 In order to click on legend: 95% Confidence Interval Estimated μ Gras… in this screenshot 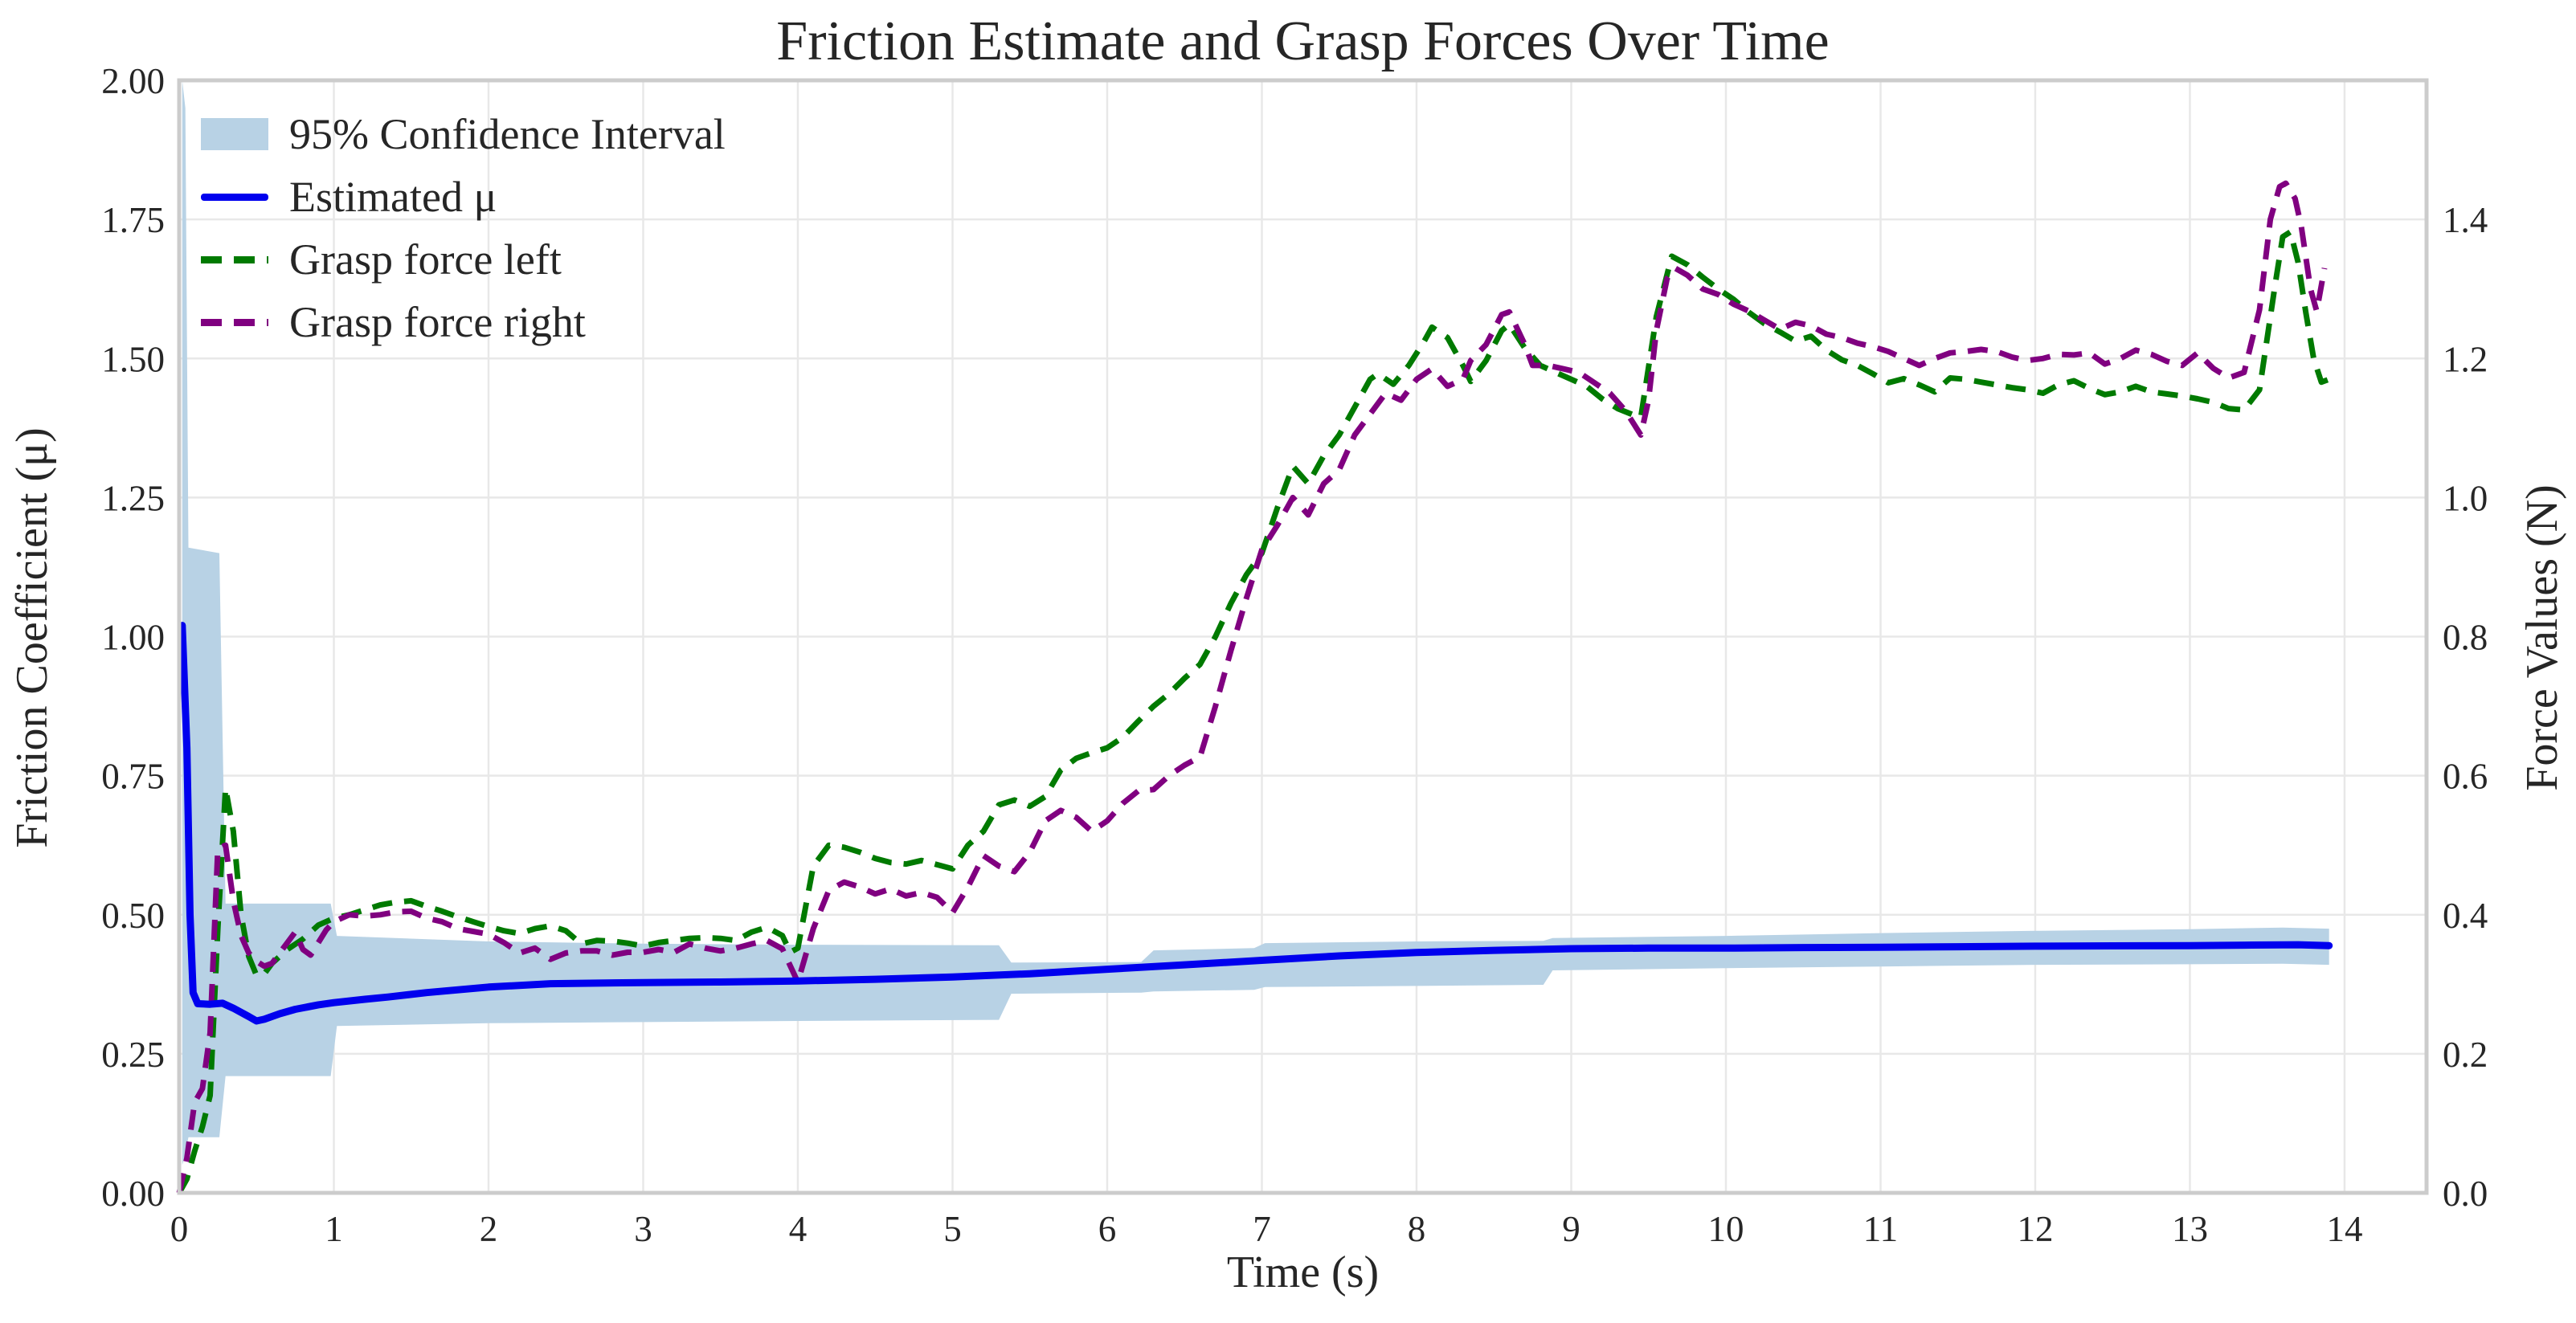, I will do `click(464, 228)`.